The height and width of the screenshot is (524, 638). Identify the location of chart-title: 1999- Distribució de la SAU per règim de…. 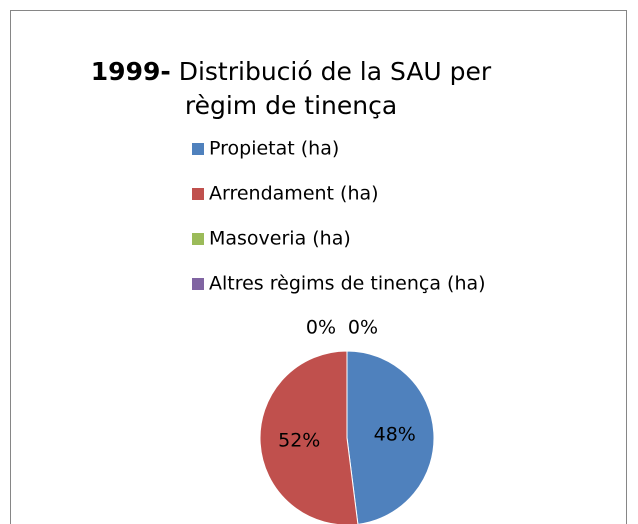
(291, 88).